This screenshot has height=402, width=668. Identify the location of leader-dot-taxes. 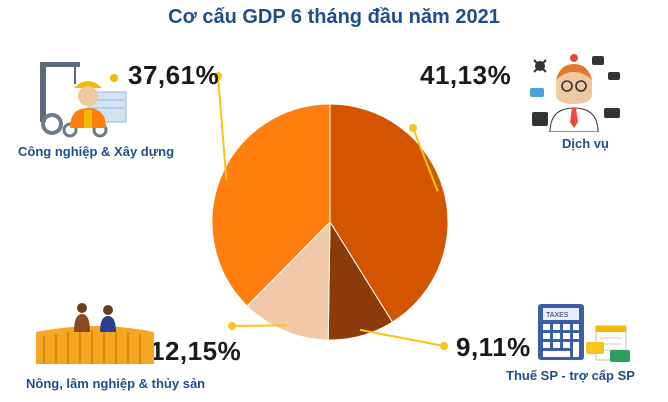
(444, 346).